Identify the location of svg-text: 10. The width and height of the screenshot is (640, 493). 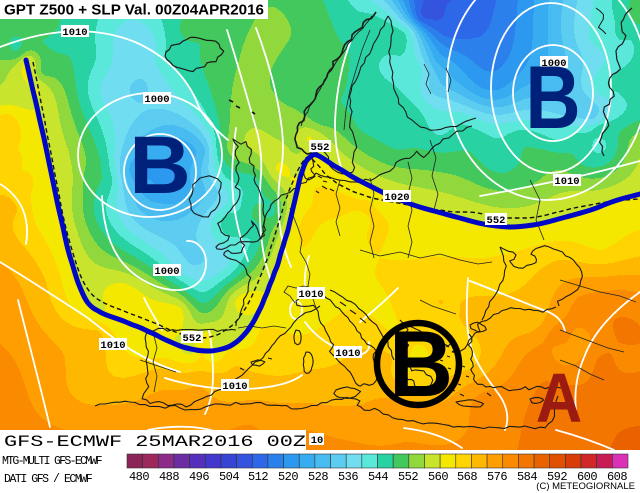
(317, 441).